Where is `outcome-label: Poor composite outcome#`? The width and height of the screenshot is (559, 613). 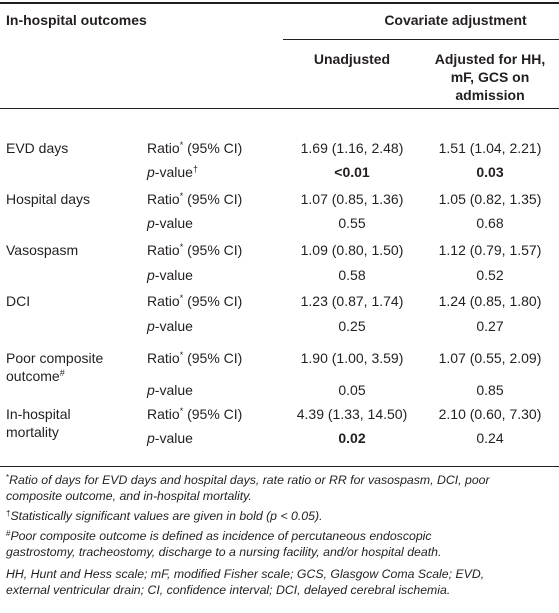 outcome-label: Poor composite outcome# is located at coordinates (55, 367).